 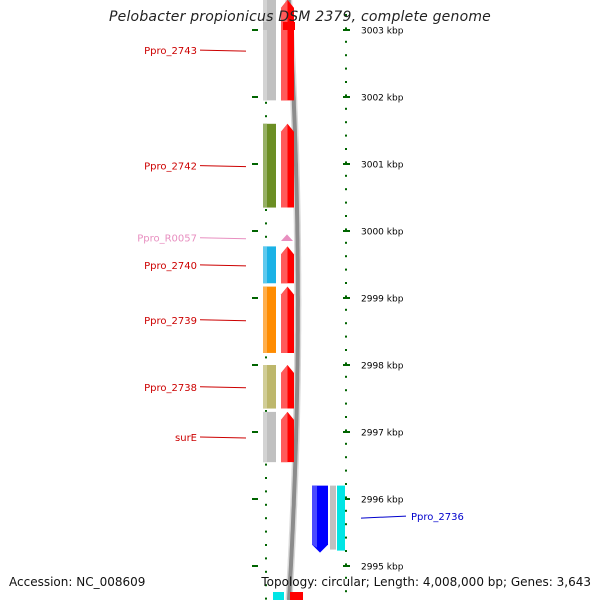 What do you see at coordinates (167, 239) in the screenshot?
I see `feature-label-ppro-r0057: Ppro_R0057` at bounding box center [167, 239].